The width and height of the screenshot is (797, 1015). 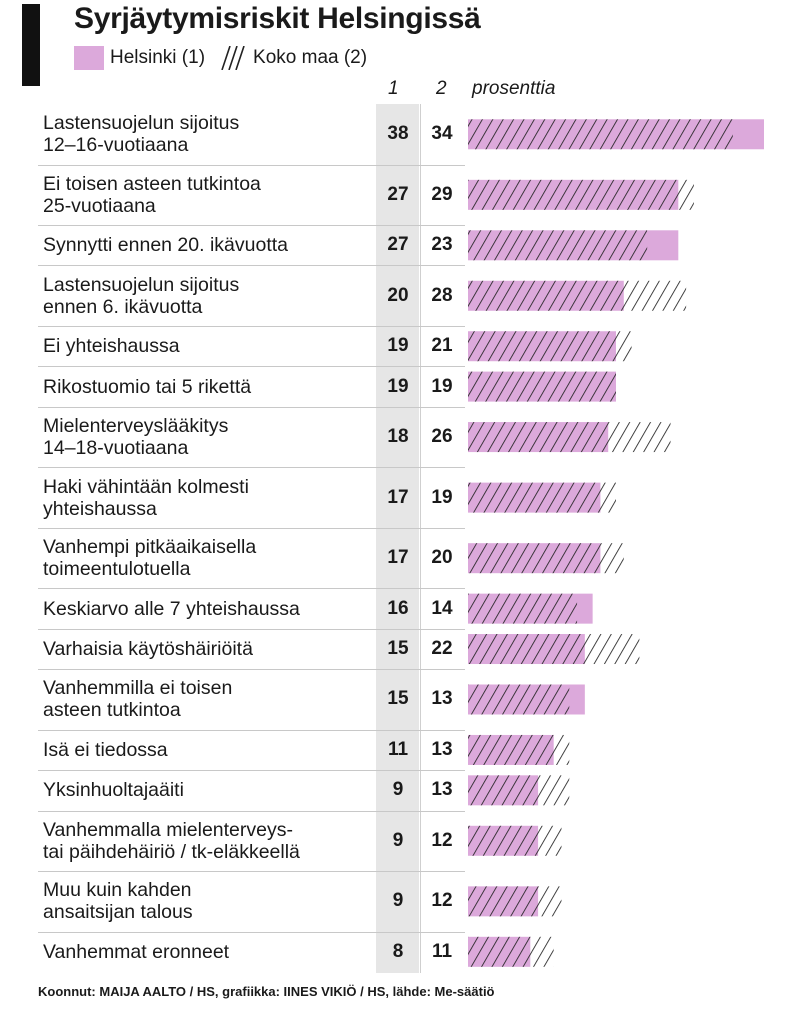 I want to click on table-row: Rikostuomio tai 5 rikettä 19 19, so click(x=398, y=386).